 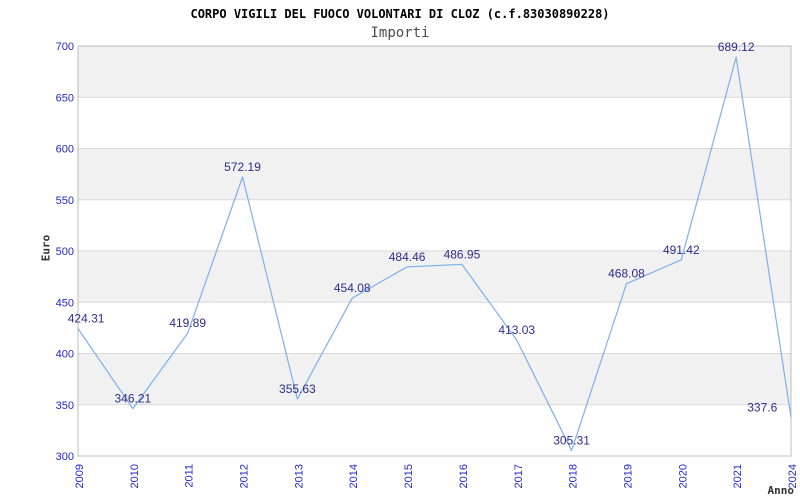 What do you see at coordinates (762, 407) in the screenshot?
I see `data-point-label: 337.6` at bounding box center [762, 407].